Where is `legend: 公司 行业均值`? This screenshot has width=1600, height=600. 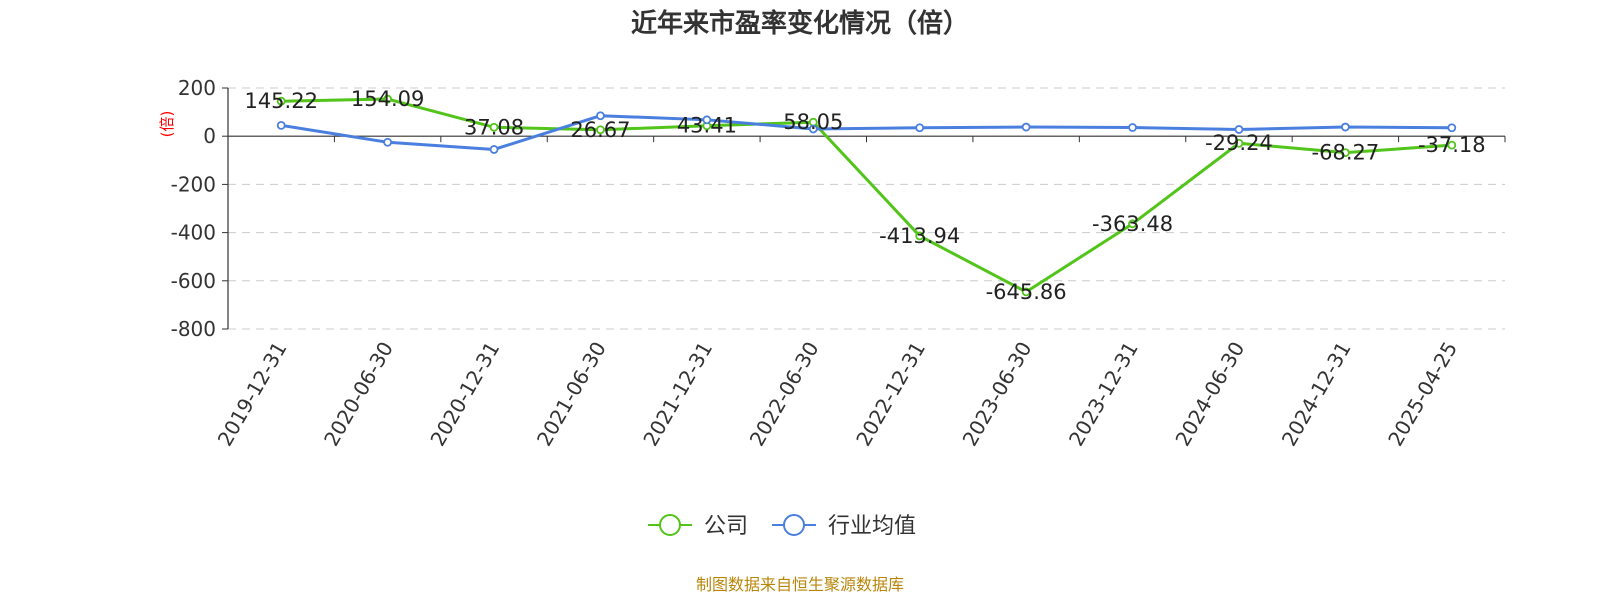 legend: 公司 行业均值 is located at coordinates (782, 526).